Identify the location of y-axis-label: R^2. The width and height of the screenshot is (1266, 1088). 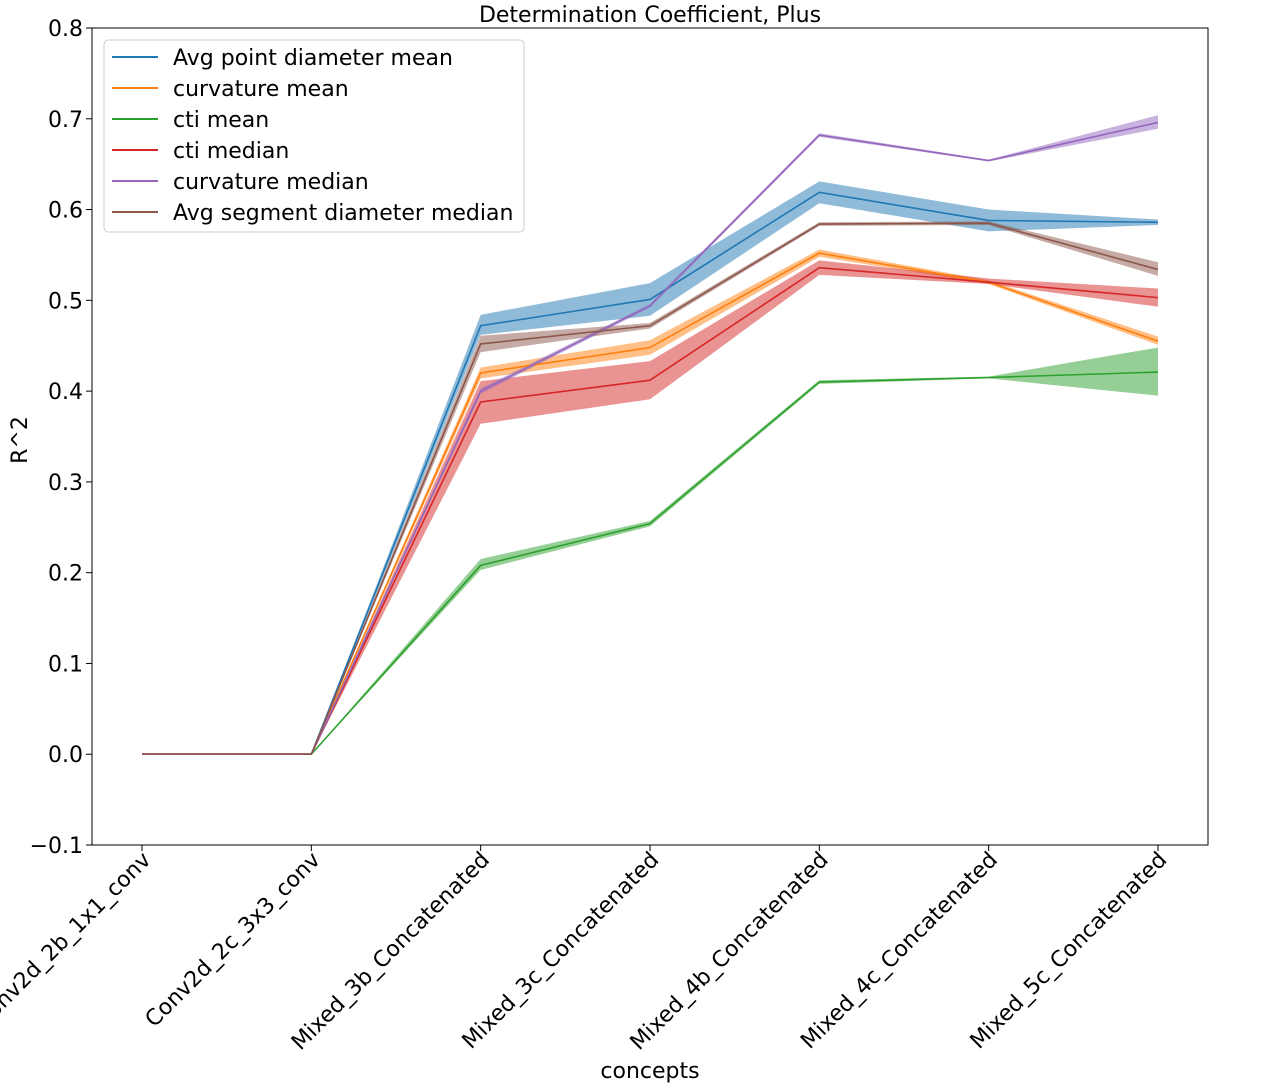
(20, 440).